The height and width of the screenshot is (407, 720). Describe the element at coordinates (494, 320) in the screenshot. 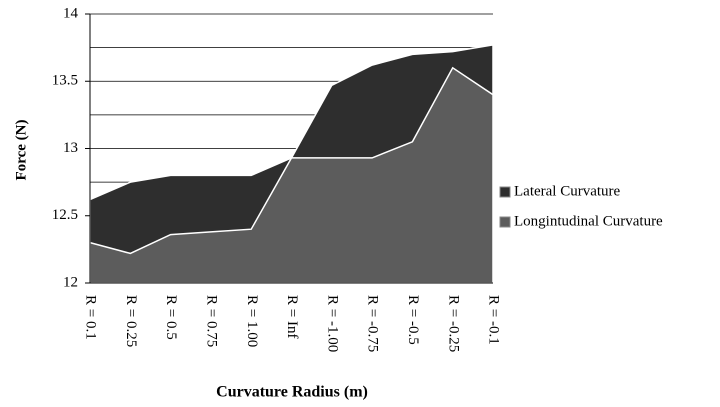

I see `x-tick-label: R = -0.1` at that location.